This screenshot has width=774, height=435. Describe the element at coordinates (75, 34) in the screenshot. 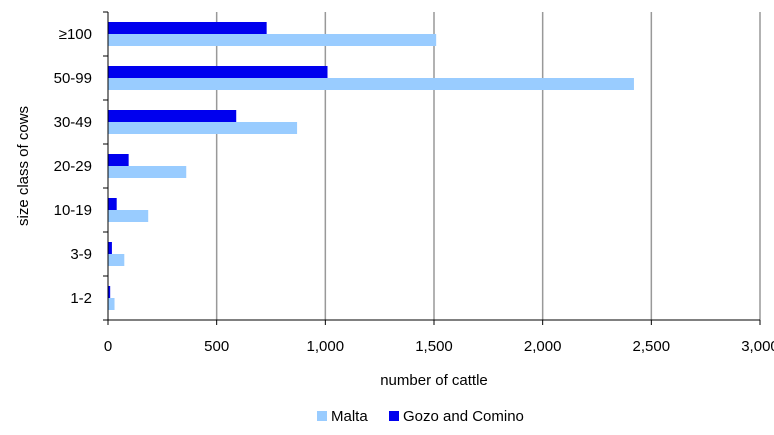

I see `y-tick-label: ≥100` at that location.